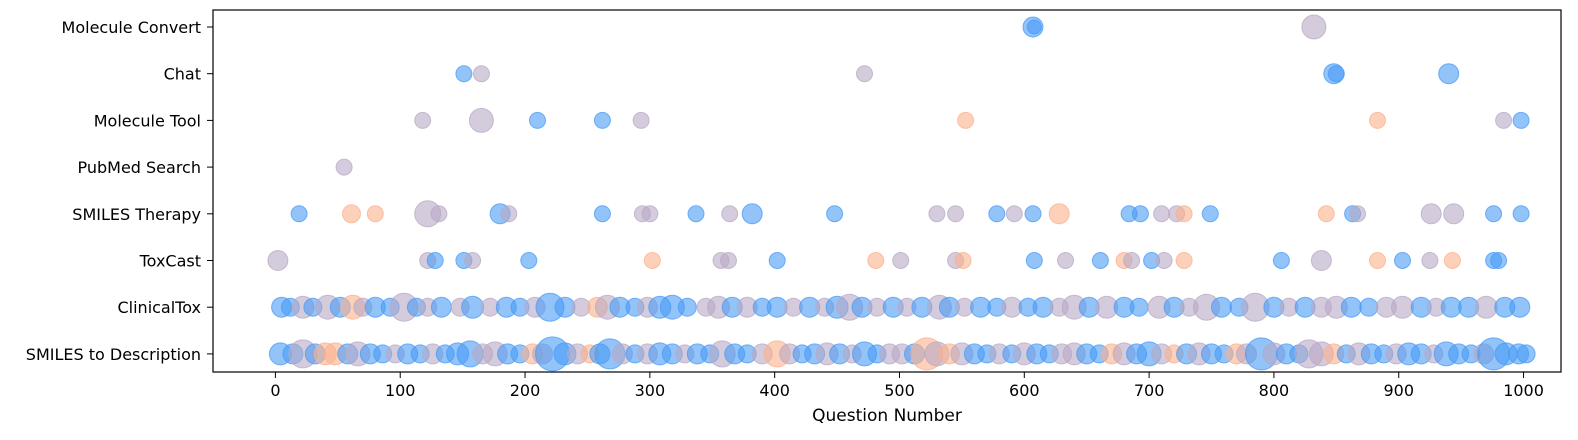 The width and height of the screenshot is (1578, 440). What do you see at coordinates (275, 390) in the screenshot?
I see `x-tick-label: 0` at bounding box center [275, 390].